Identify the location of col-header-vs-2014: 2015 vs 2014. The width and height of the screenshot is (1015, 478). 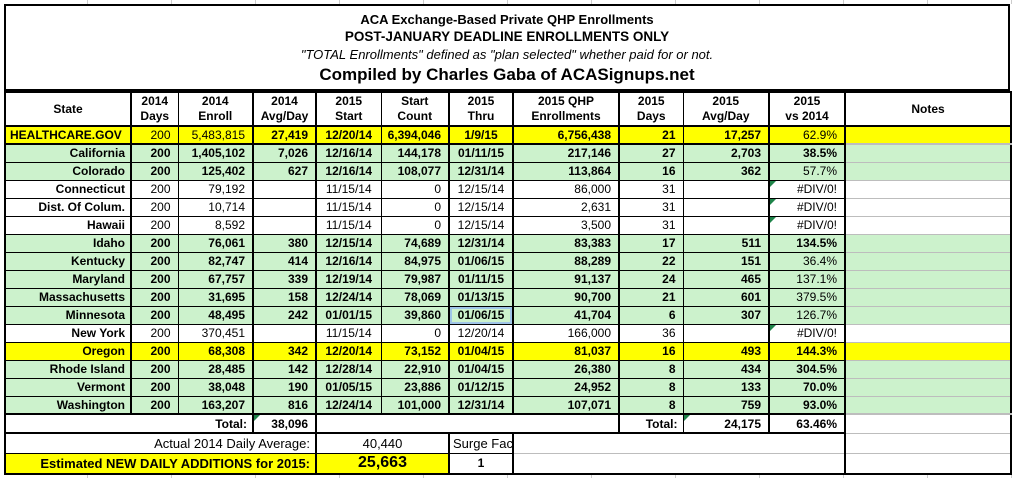
(807, 109).